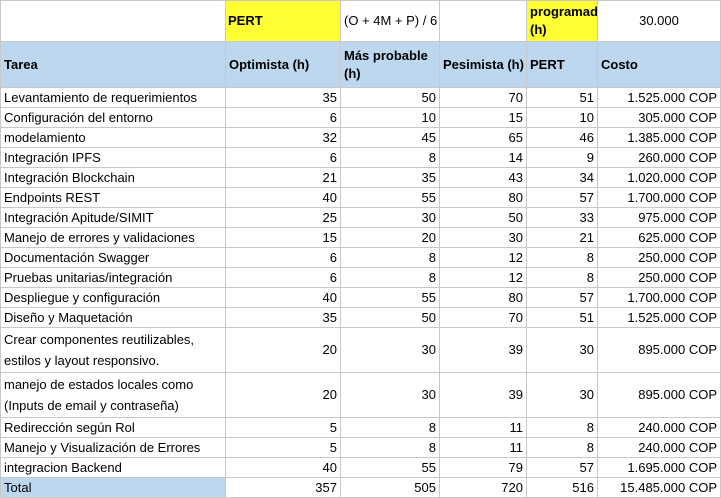  I want to click on pert-cell: 34, so click(562, 177).